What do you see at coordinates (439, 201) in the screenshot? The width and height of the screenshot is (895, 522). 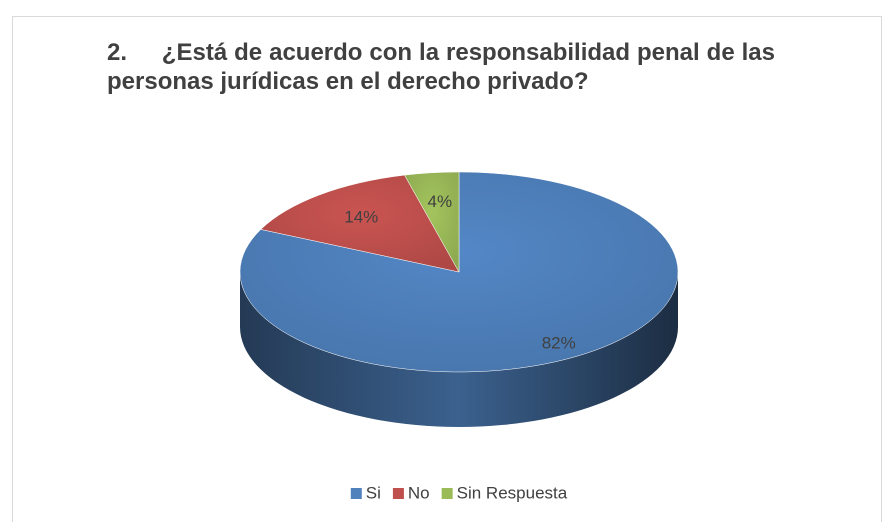 I see `data-label: 4%` at bounding box center [439, 201].